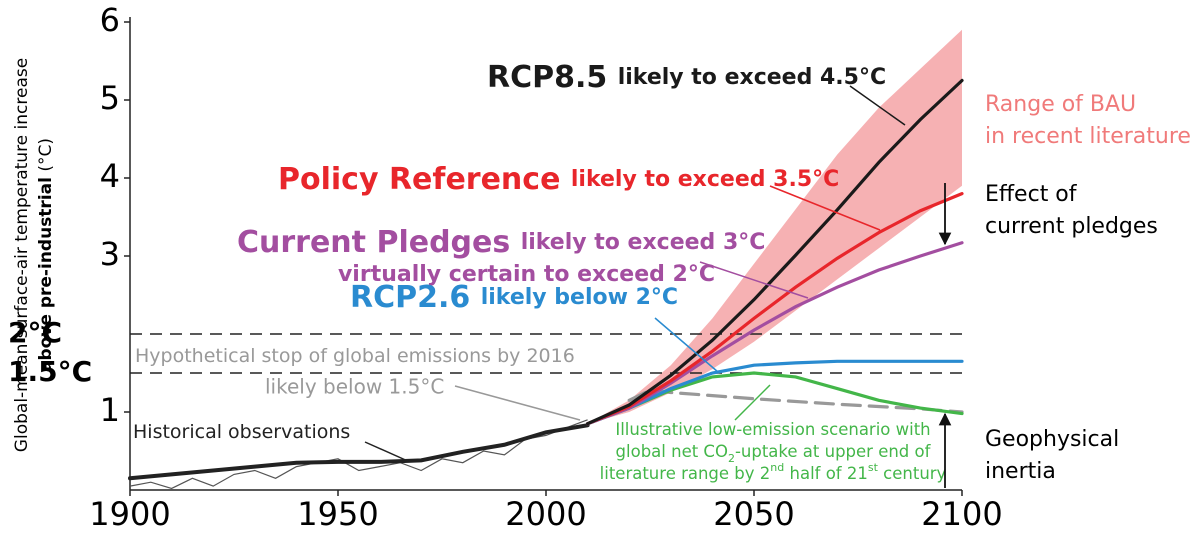 The width and height of the screenshot is (1195, 535). I want to click on series-note: likely below 1.5°C, so click(354, 387).